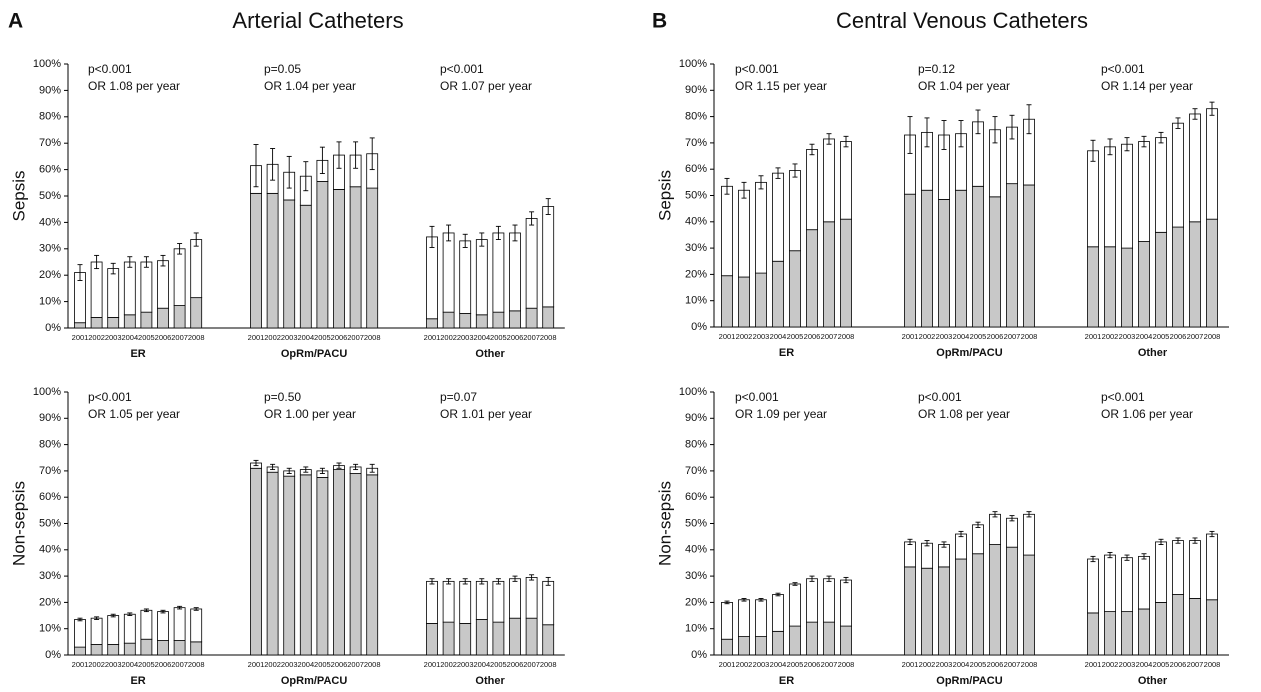 The height and width of the screenshot is (692, 1261). What do you see at coordinates (137, 681) in the screenshot?
I see `group-label: ER` at bounding box center [137, 681].